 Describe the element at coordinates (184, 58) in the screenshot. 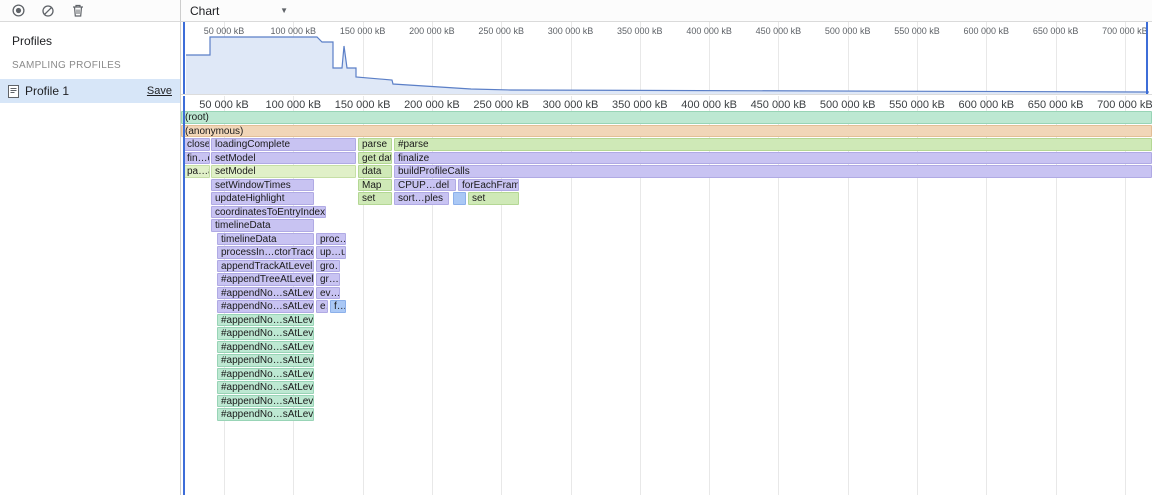

I see `range-handle-left` at that location.